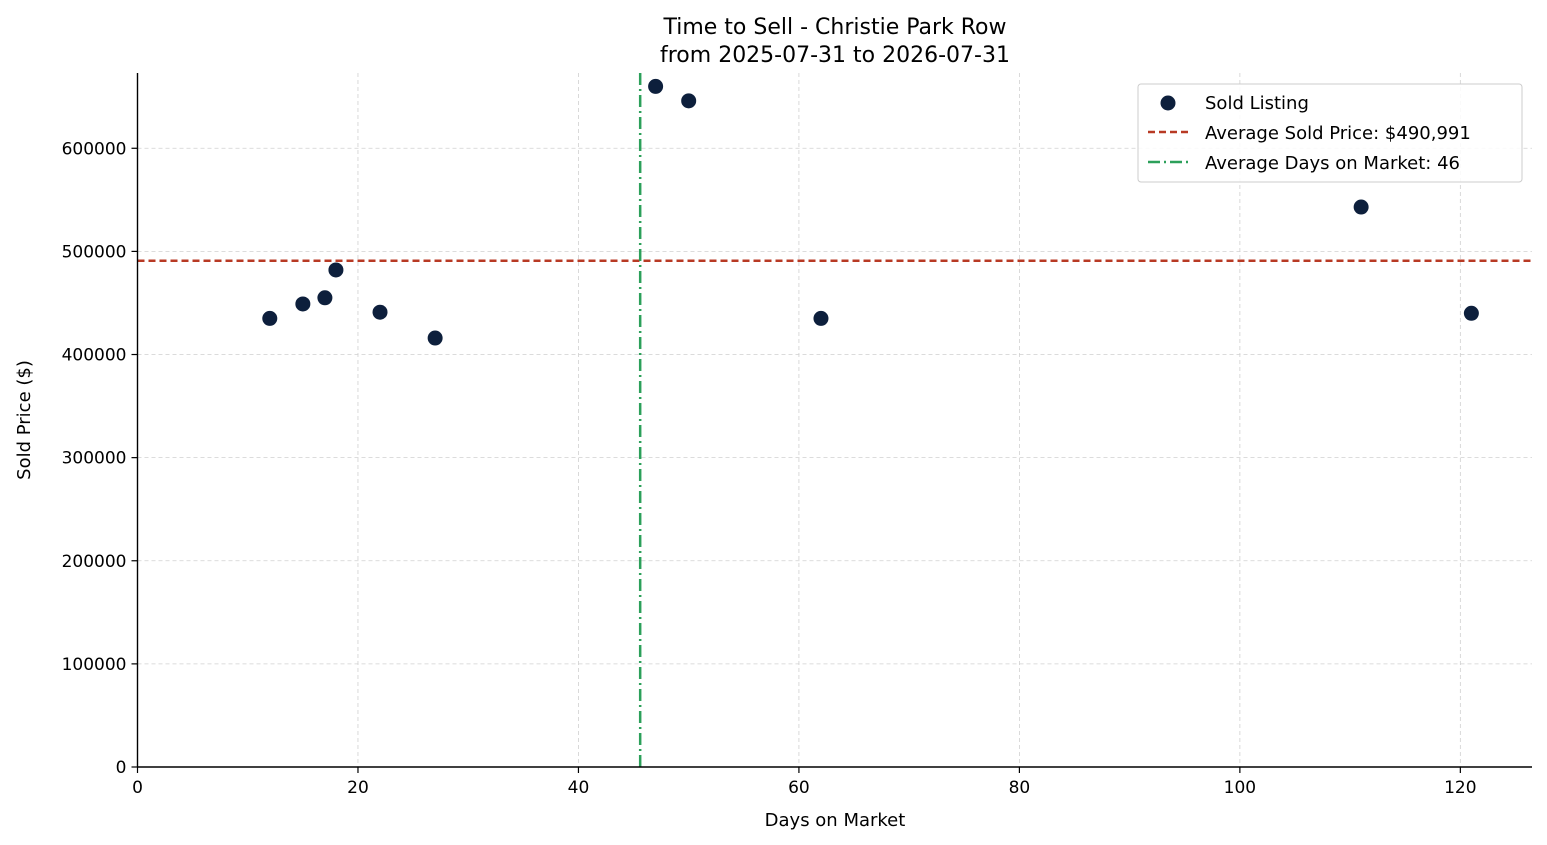  I want to click on y-tick-label: 300000, so click(94, 459).